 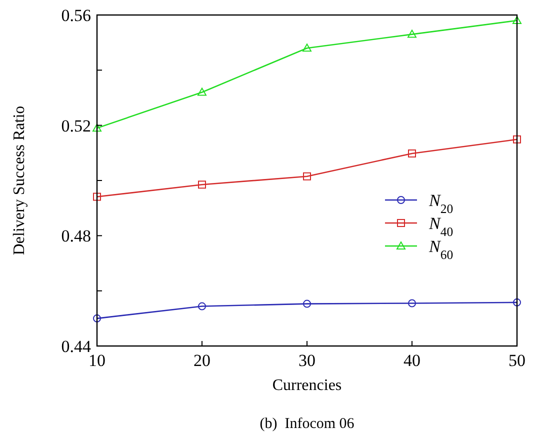 I want to click on text: (b) Infocom 06, so click(x=307, y=424).